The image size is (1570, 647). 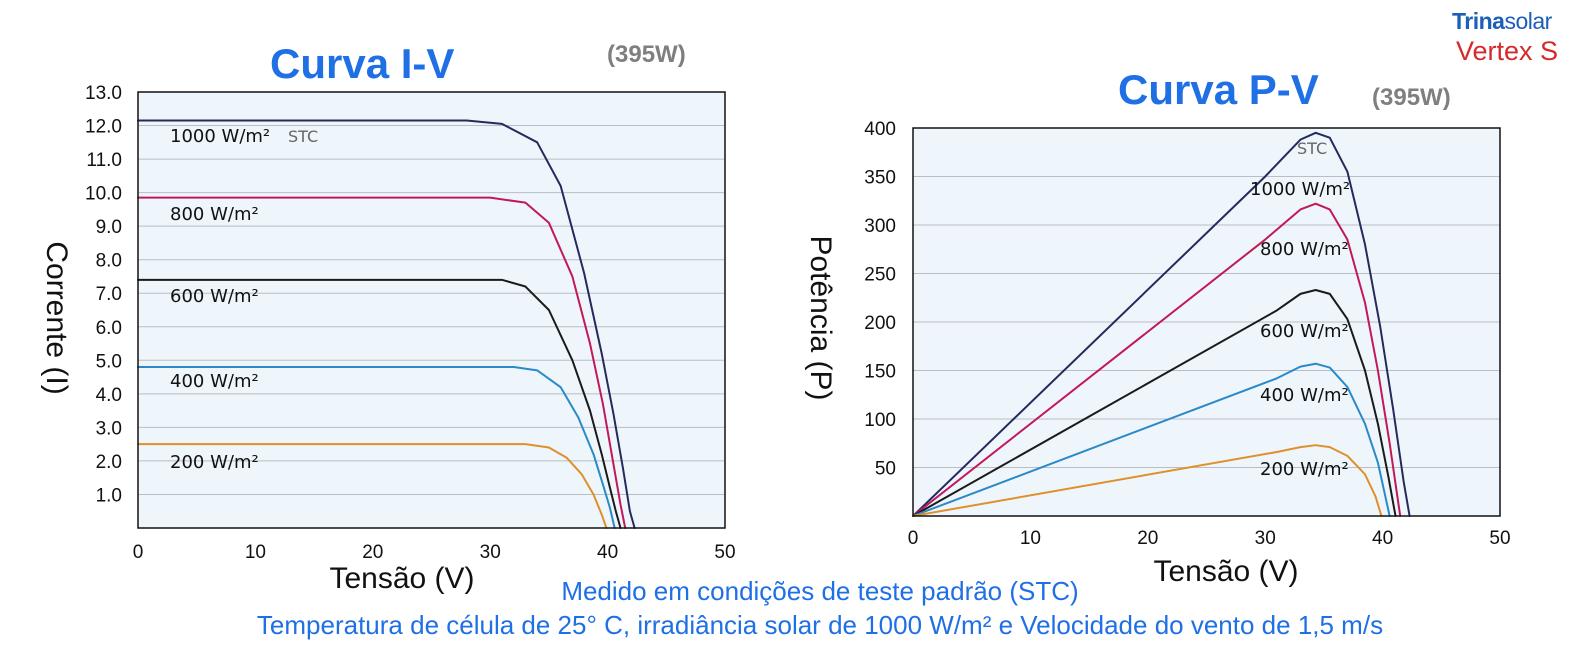 What do you see at coordinates (1304, 331) in the screenshot?
I see `pv-series-label: 600 W/m²` at bounding box center [1304, 331].